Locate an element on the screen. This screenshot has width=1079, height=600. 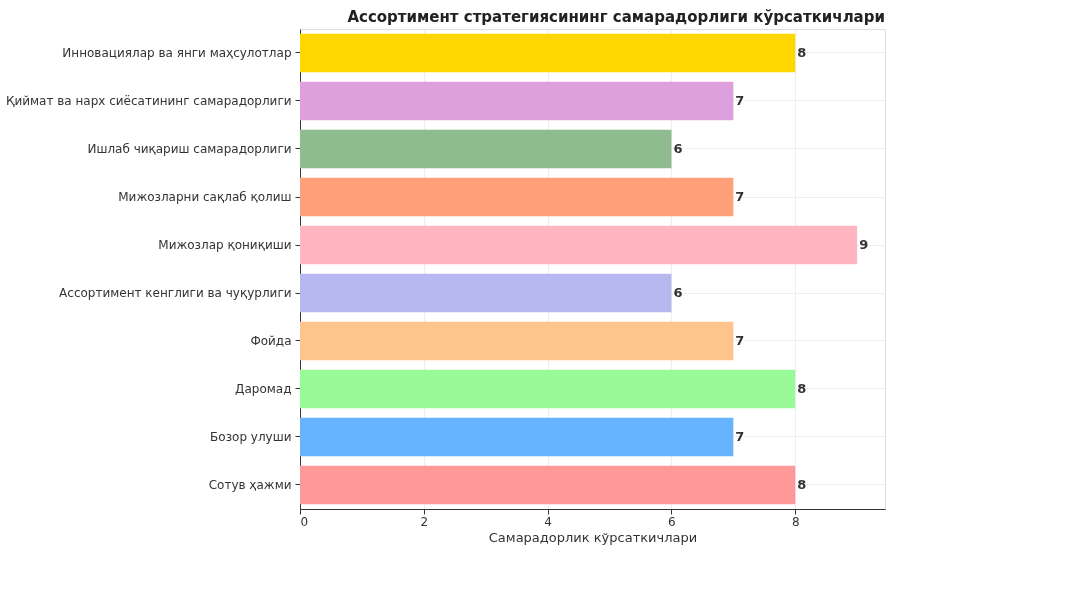
x-tick-label: 2 is located at coordinates (424, 521).